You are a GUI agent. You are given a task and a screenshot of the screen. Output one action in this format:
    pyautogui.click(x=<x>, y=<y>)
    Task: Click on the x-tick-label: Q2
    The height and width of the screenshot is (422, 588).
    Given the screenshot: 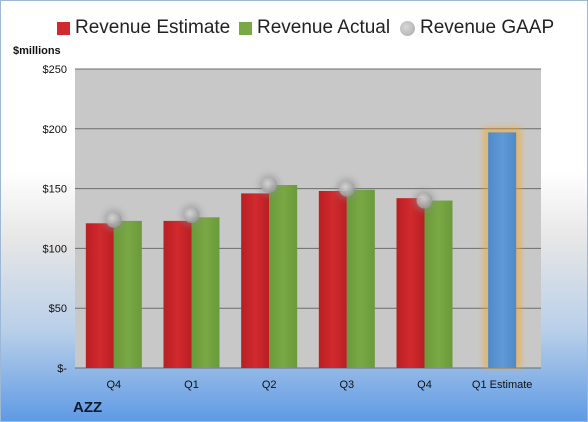 What is the action you would take?
    pyautogui.click(x=269, y=385)
    